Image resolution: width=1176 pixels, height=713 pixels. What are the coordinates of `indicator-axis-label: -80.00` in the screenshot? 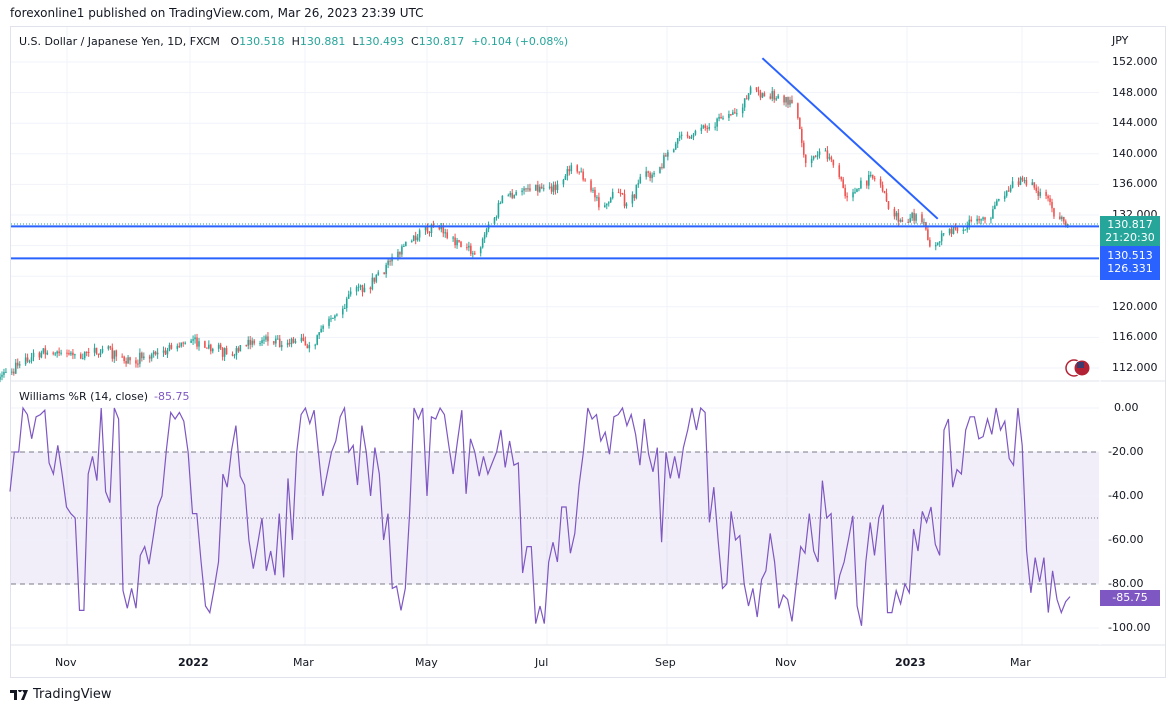 It's located at (1126, 583).